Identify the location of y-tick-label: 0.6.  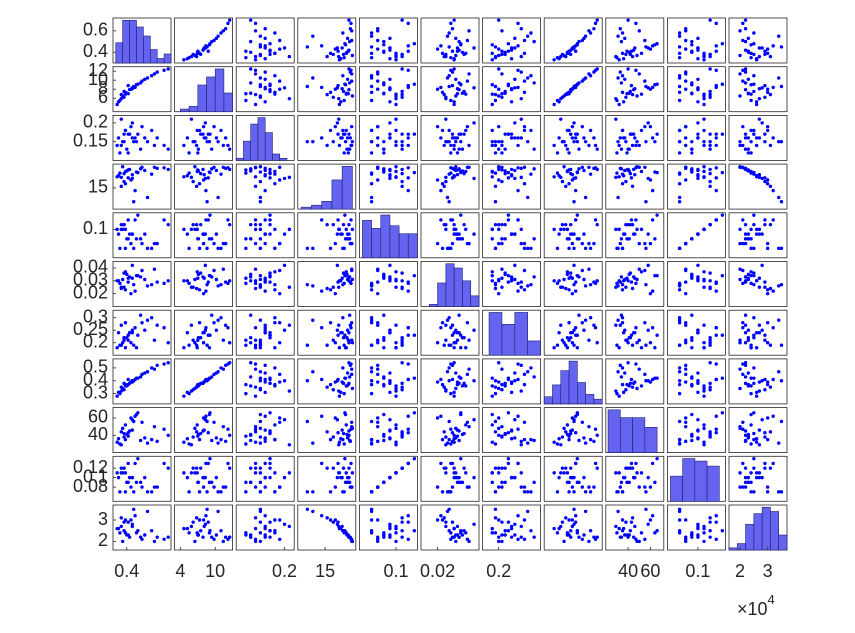
(95, 30).